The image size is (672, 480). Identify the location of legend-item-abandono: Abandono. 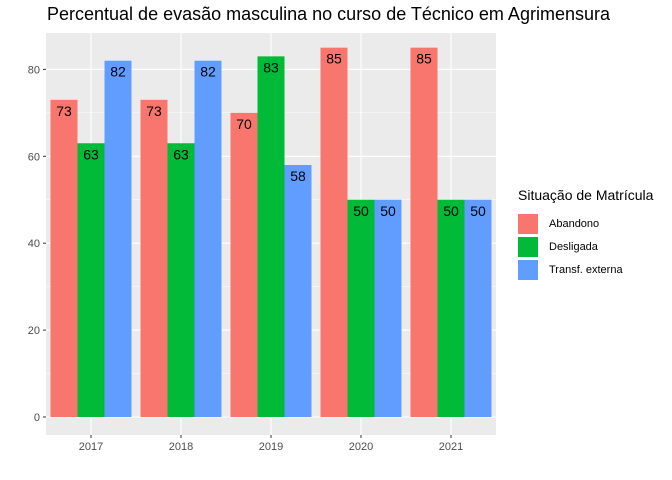
(585, 223).